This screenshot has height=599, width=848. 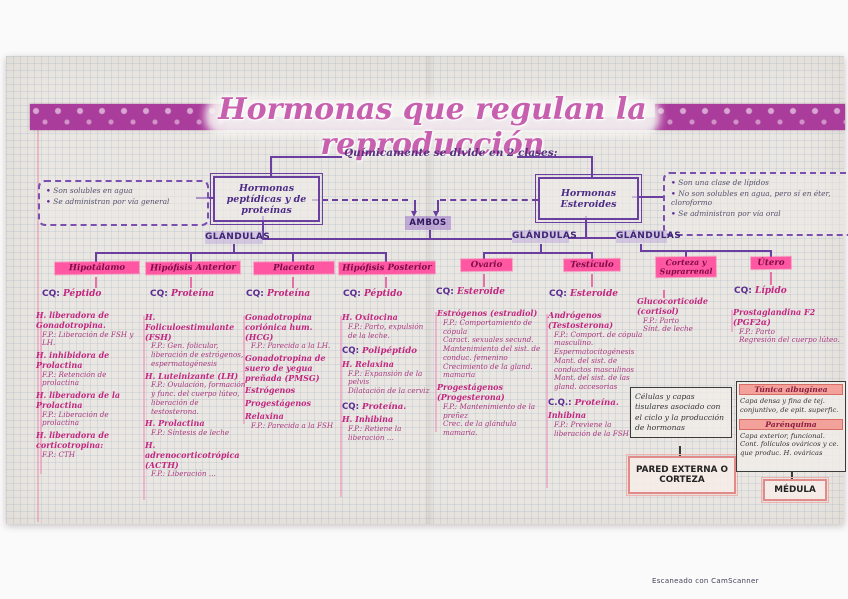 I want to click on function-line: Crec. de la glándula mamaria., so click(x=480, y=428).